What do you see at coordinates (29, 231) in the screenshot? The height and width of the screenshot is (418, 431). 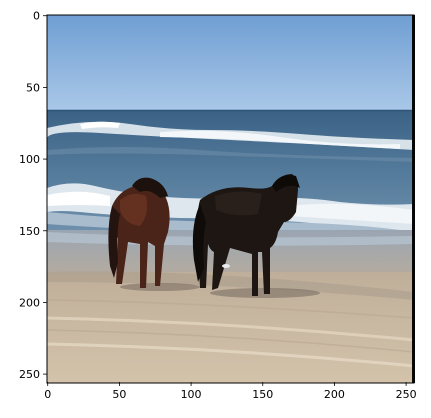 I see `y-tick-label: 150` at bounding box center [29, 231].